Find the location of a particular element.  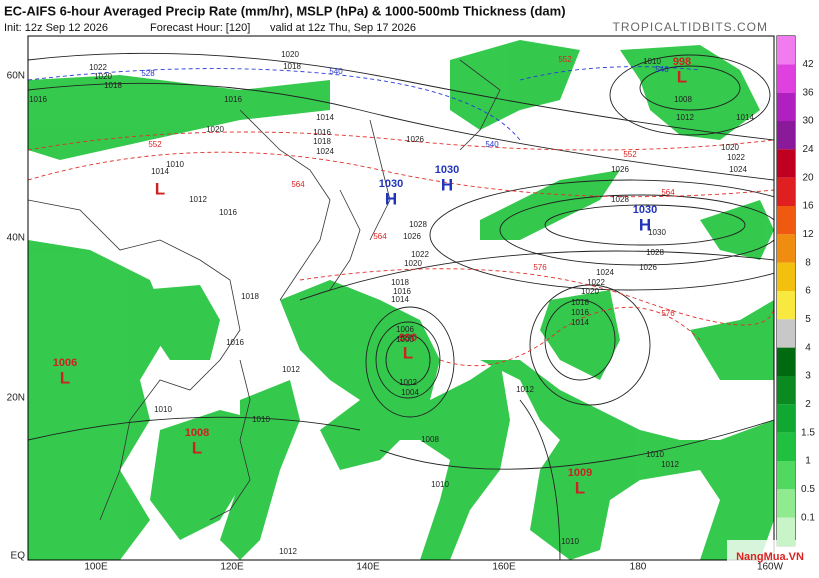

thickness-blue is located at coordinates (364, 103).